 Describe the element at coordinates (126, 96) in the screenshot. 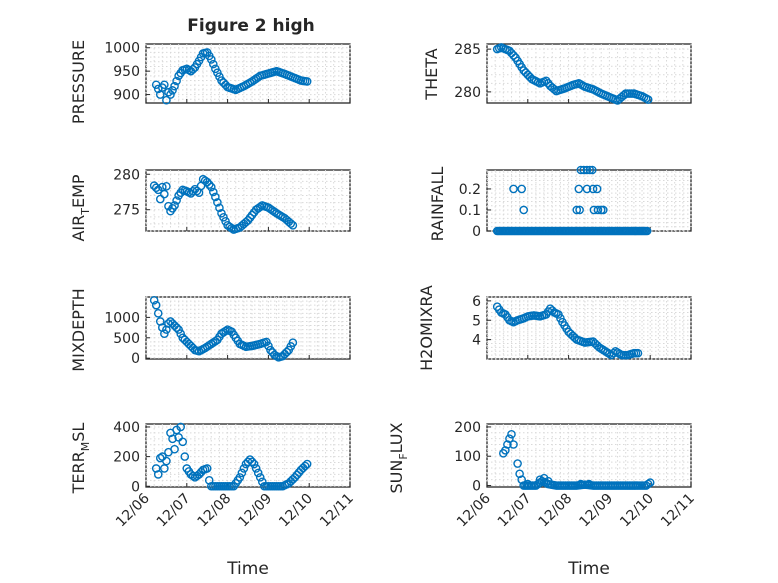

I see `y-tick-label: 900` at that location.